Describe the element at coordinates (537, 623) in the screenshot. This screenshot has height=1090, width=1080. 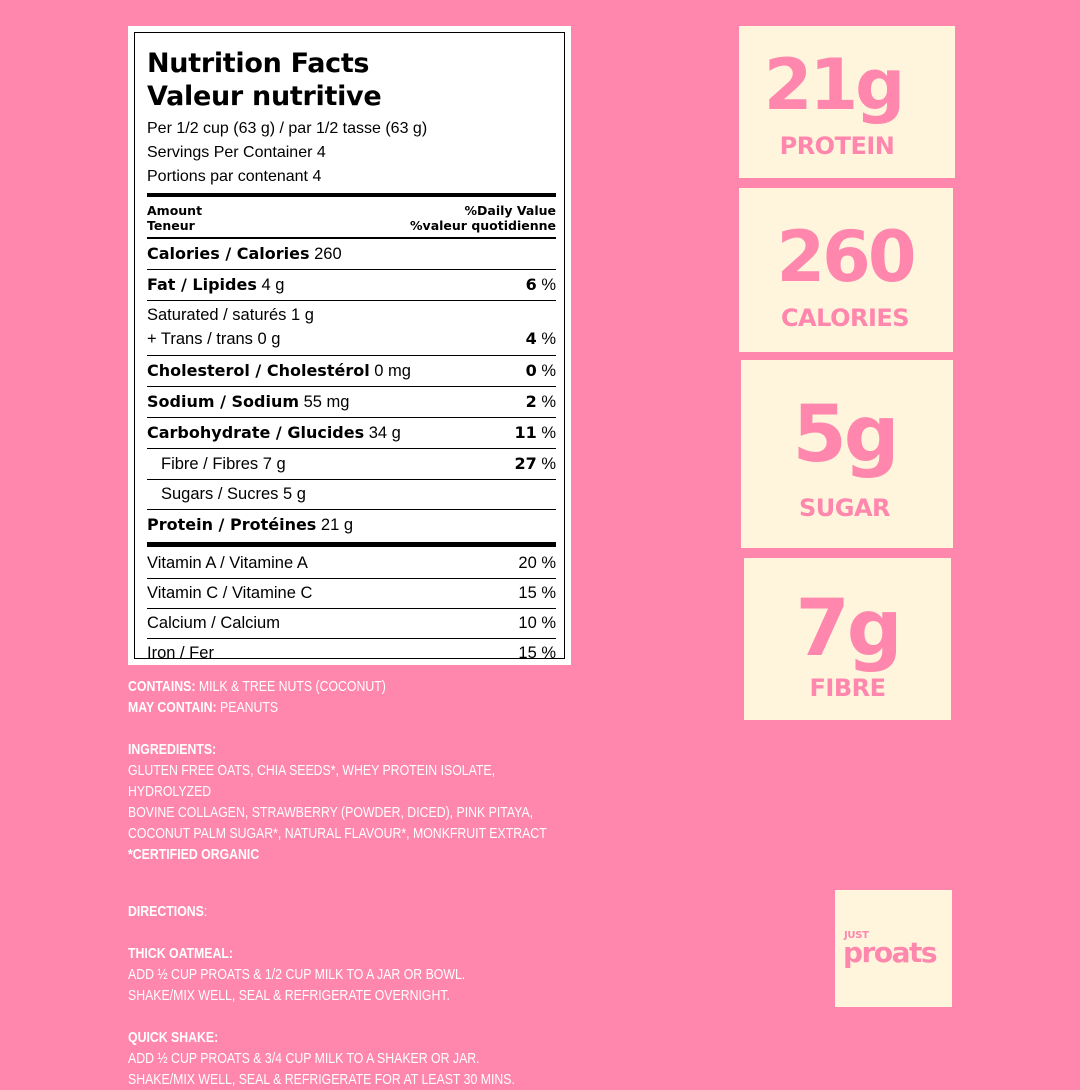
I see `calcium-pct: 10 %` at that location.